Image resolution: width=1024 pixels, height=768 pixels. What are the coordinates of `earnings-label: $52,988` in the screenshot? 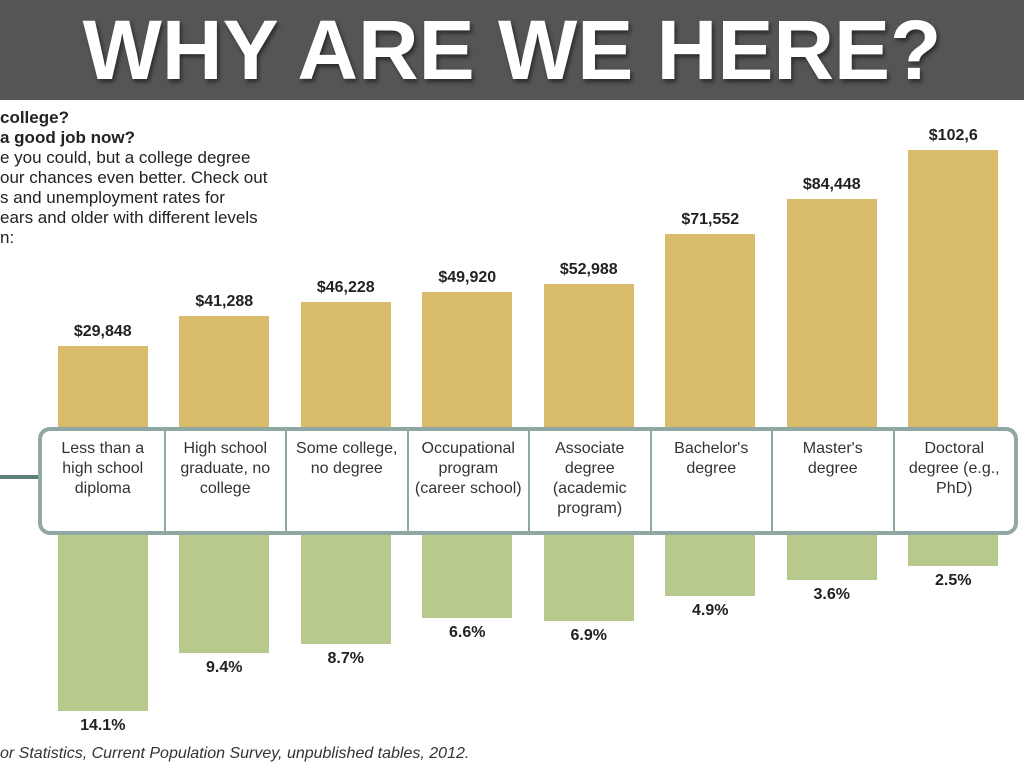 It's located at (588, 269).